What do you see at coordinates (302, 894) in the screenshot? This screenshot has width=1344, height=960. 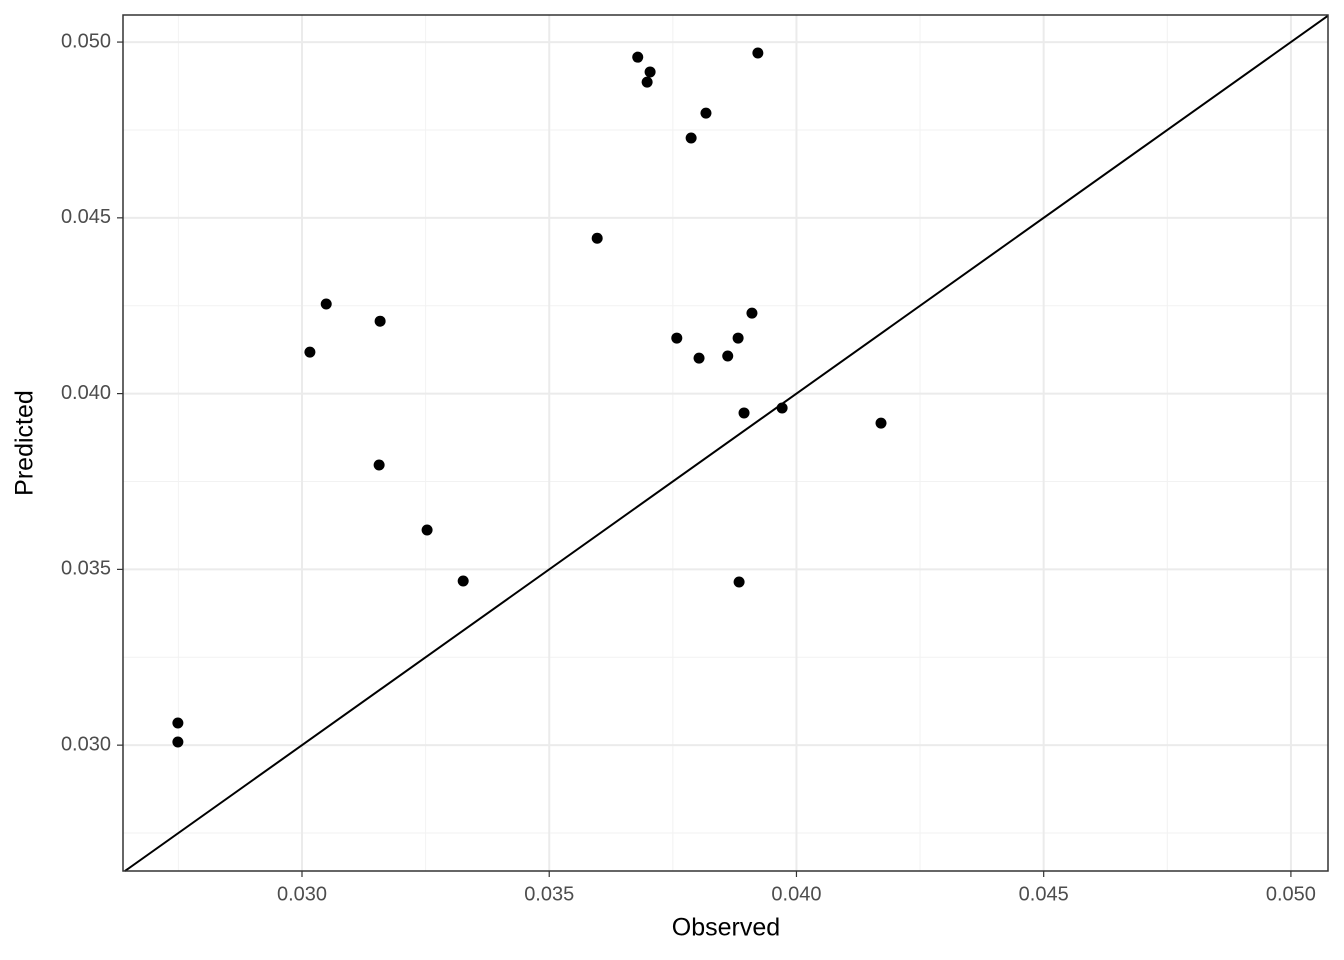 I see `x-tick-label: 0.030` at bounding box center [302, 894].